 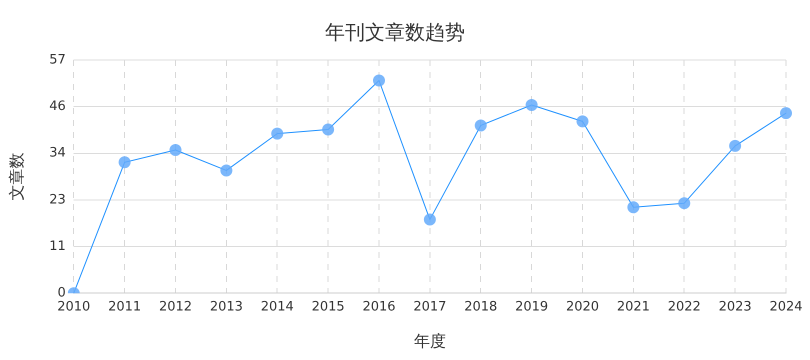 What do you see at coordinates (61, 293) in the screenshot?
I see `y-tick-label: 0` at bounding box center [61, 293].